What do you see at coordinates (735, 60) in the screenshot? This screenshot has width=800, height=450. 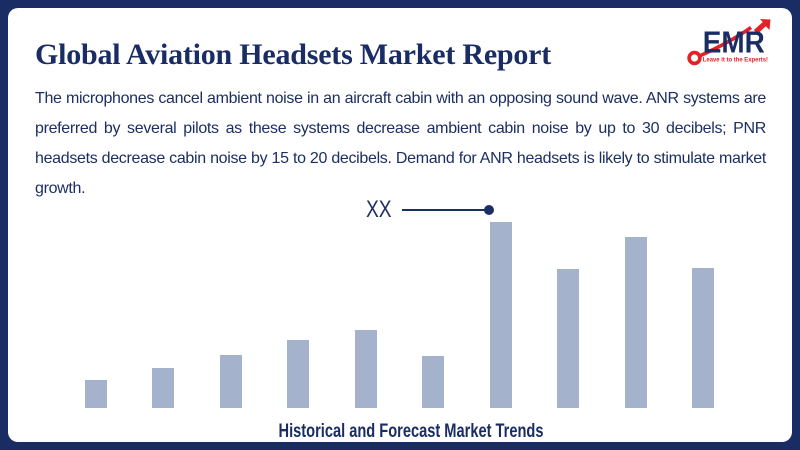 I see `svg-text: Leave it to the Experts!` at bounding box center [735, 60].